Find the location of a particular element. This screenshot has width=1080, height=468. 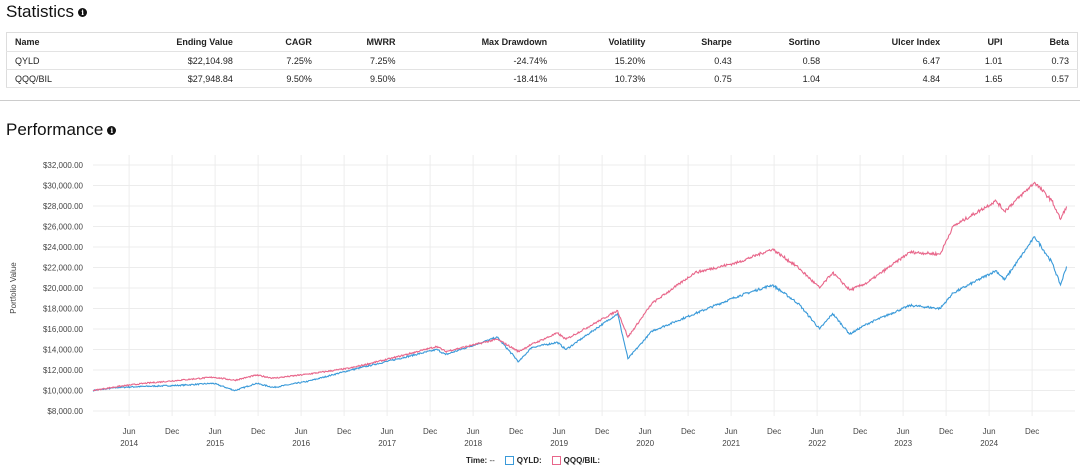

column-header: CAGR is located at coordinates (280, 42).